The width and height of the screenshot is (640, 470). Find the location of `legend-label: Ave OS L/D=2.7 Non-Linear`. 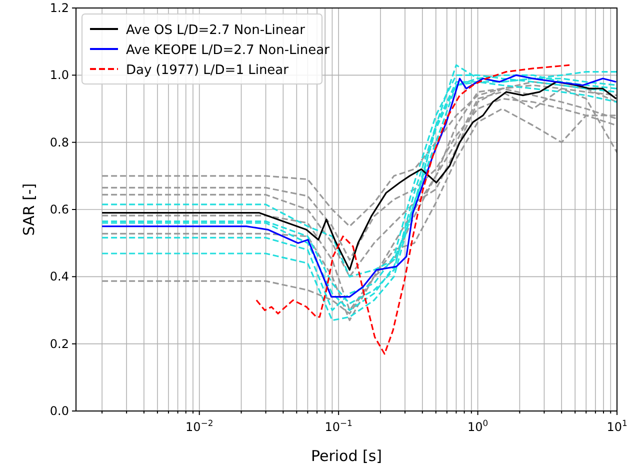

legend-label: Ave OS L/D=2.7 Non-Linear is located at coordinates (216, 30).